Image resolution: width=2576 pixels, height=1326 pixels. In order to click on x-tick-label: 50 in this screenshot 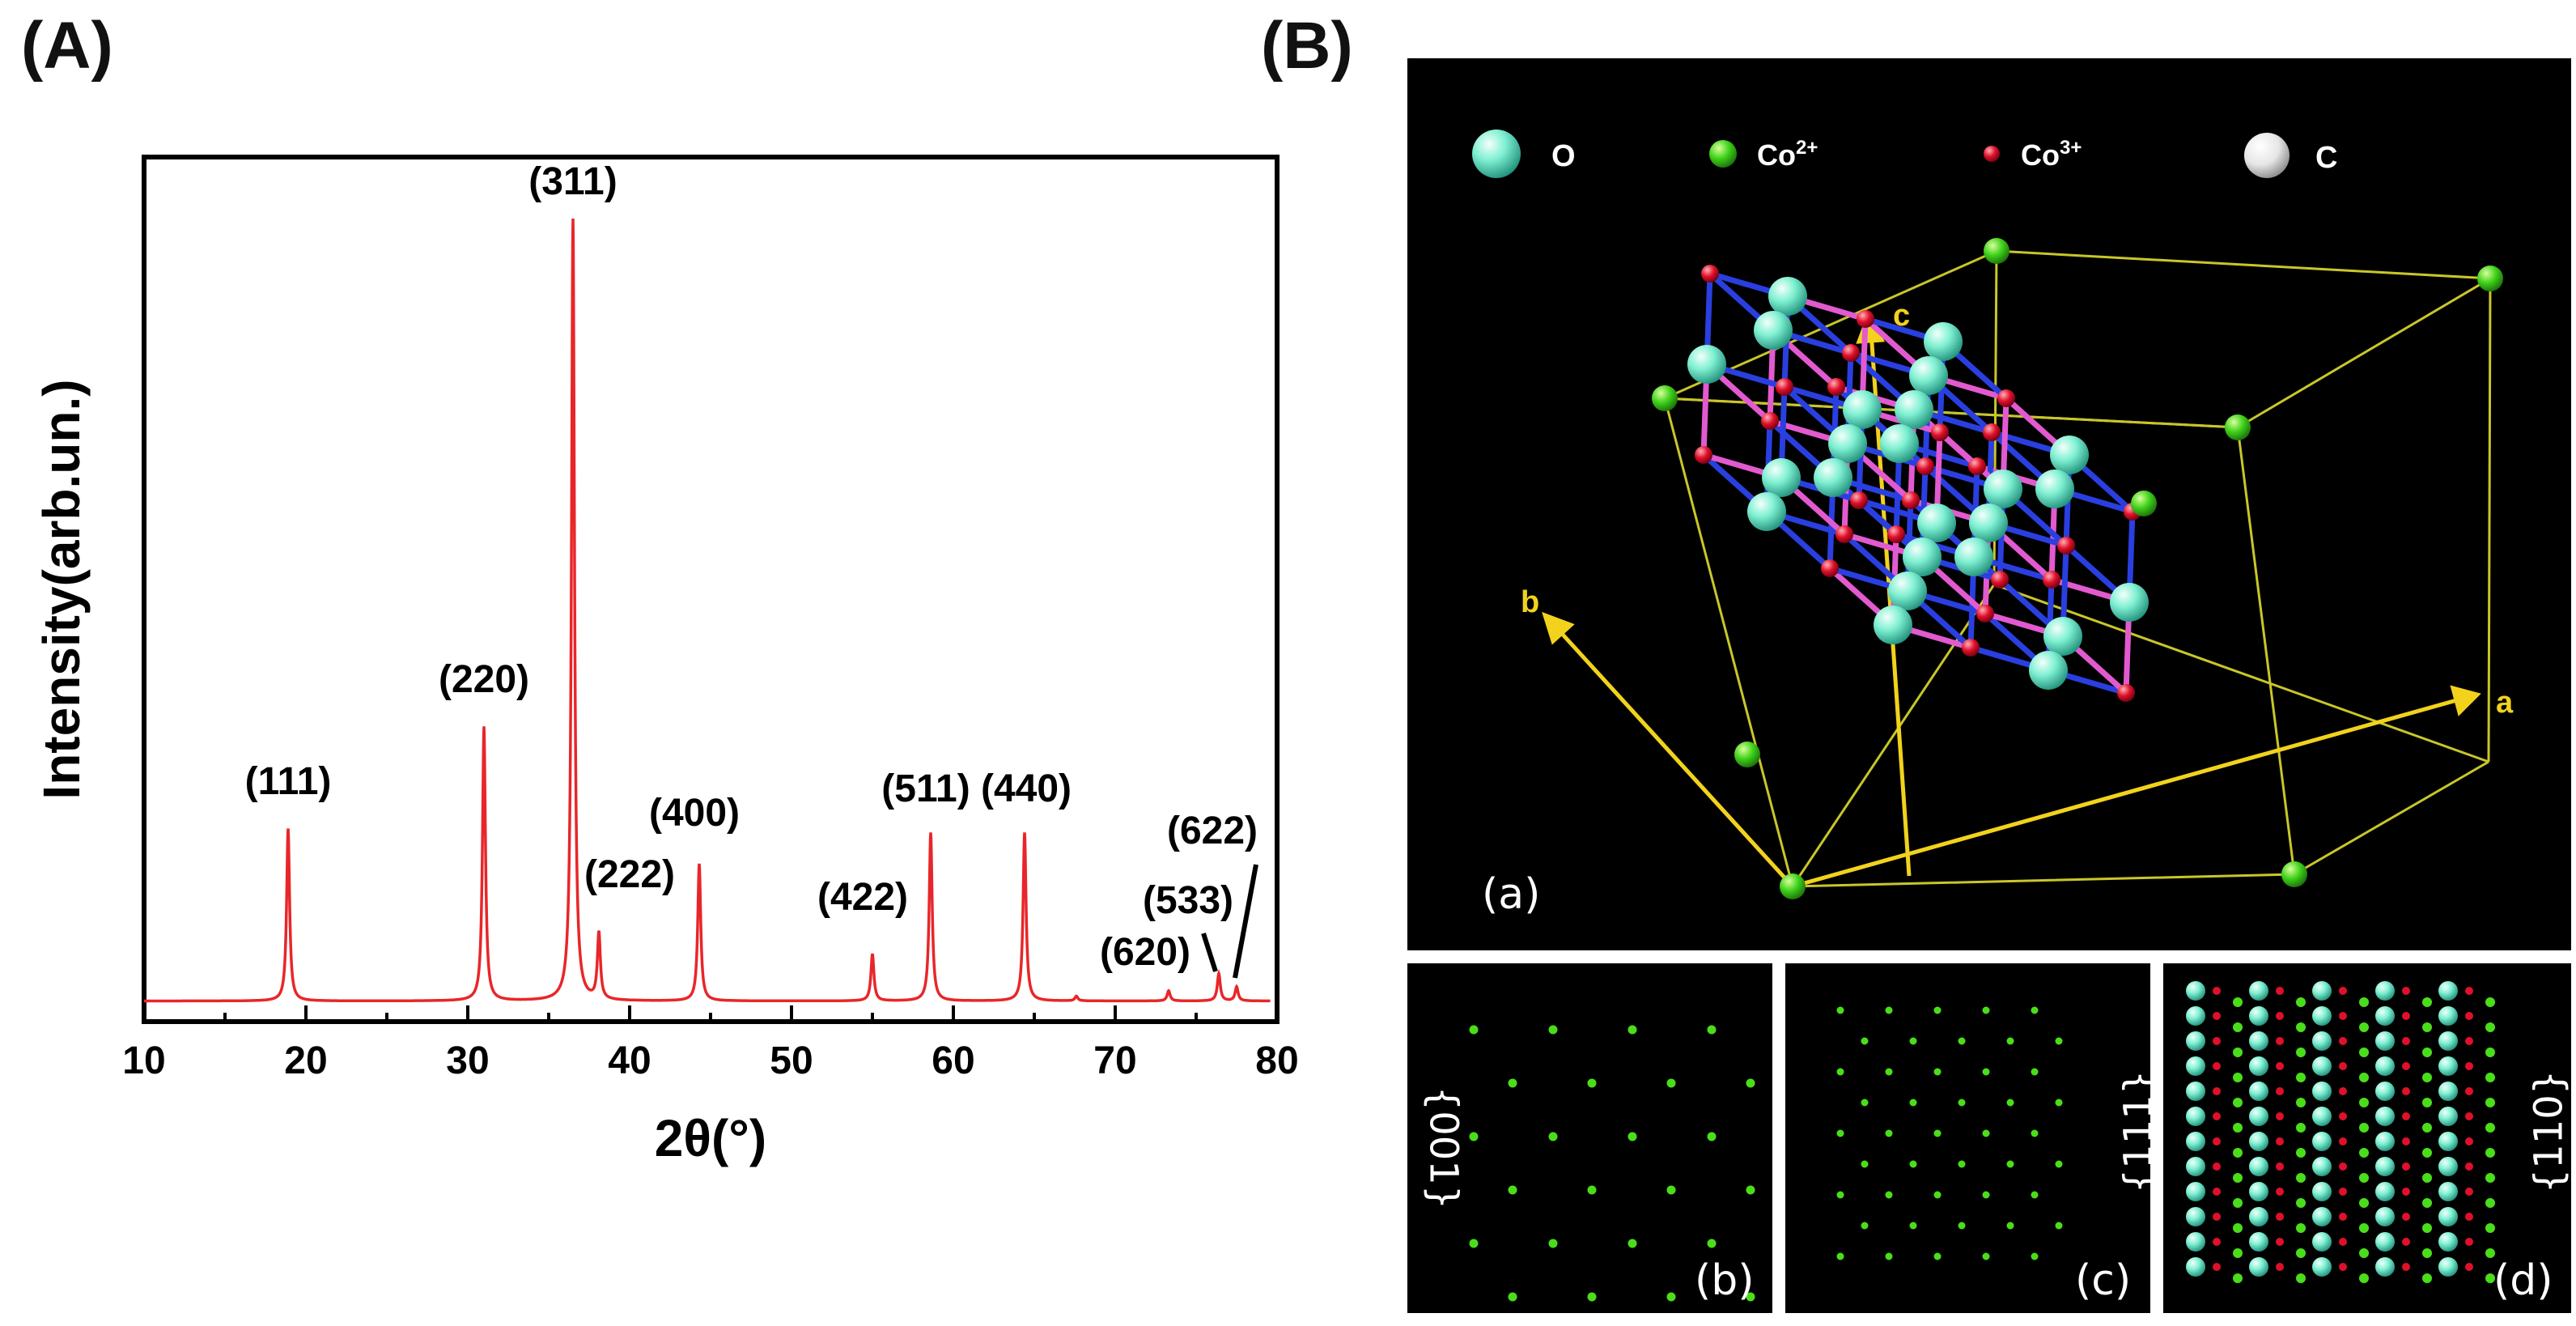, I will do `click(791, 1060)`.